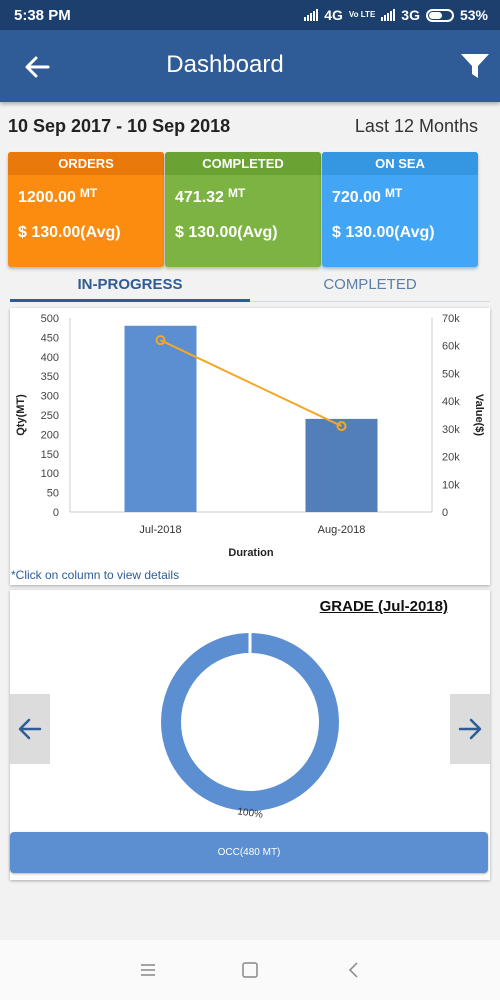 The image size is (500, 1000). Describe the element at coordinates (50, 338) in the screenshot. I see `y-tick-label: 450` at that location.